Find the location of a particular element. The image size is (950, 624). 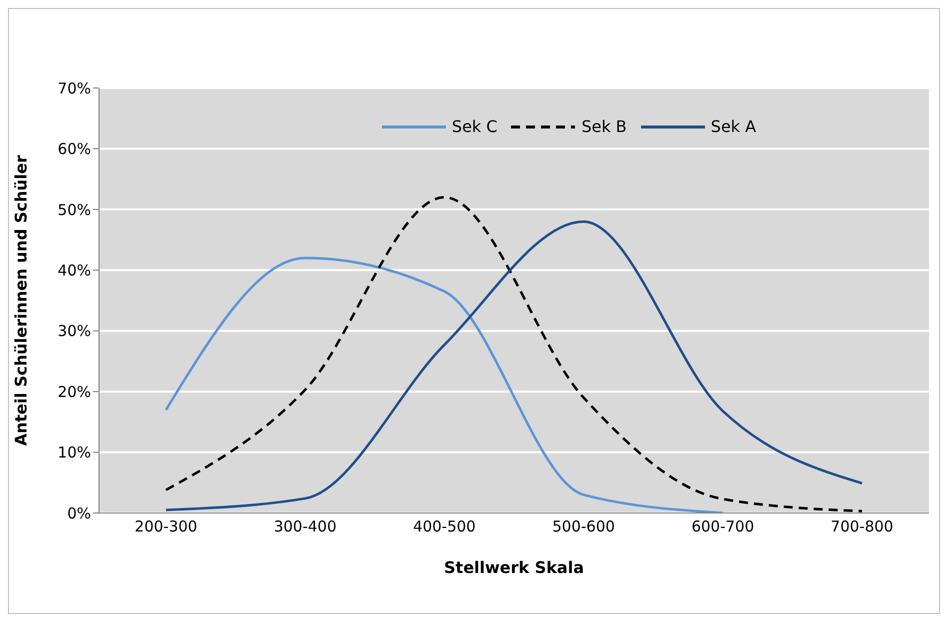

y-tick-label: 30% is located at coordinates (74, 331).